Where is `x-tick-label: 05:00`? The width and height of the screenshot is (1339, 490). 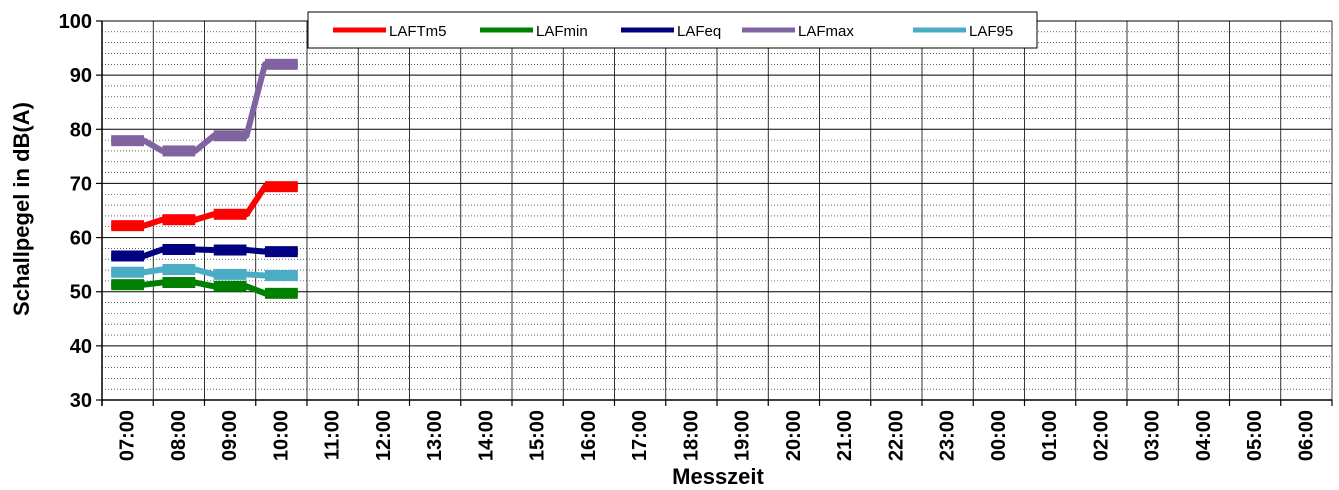
x-tick-label: 05:00 is located at coordinates (1255, 435).